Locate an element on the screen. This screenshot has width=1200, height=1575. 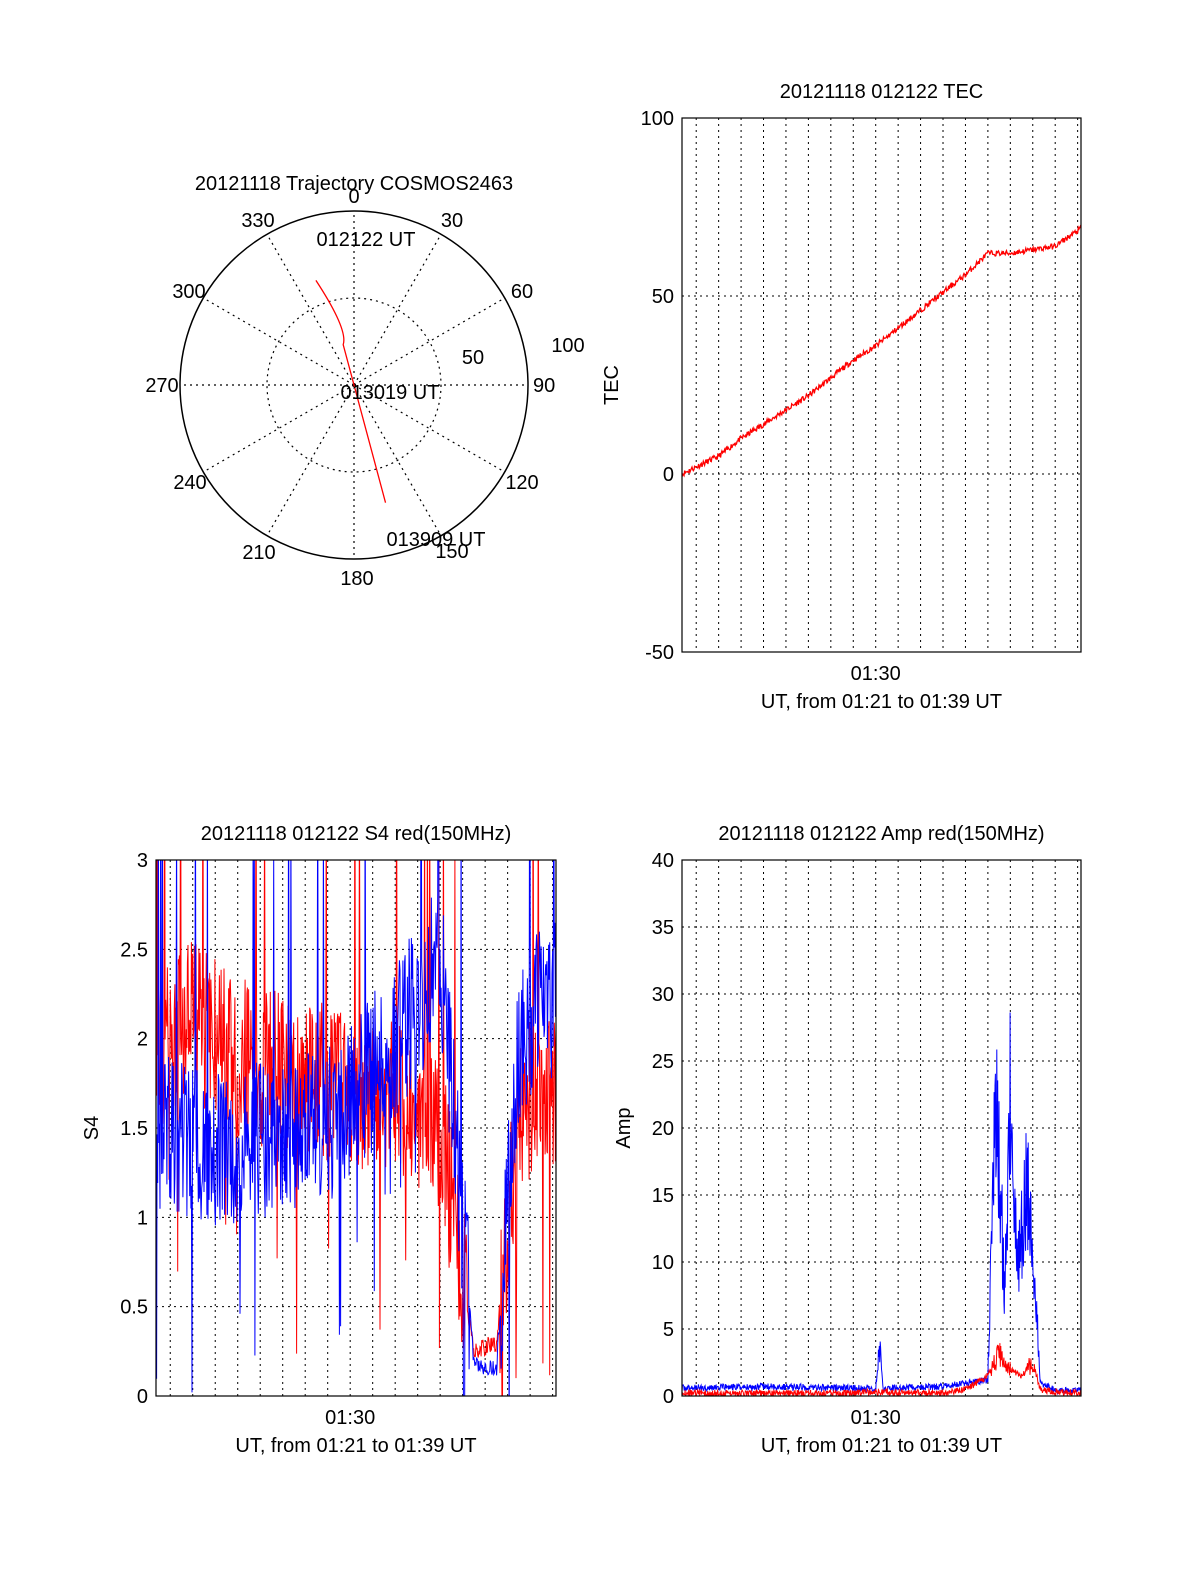
chart-title: 20121118 Trajectory COSMOS2463 is located at coordinates (354, 184).